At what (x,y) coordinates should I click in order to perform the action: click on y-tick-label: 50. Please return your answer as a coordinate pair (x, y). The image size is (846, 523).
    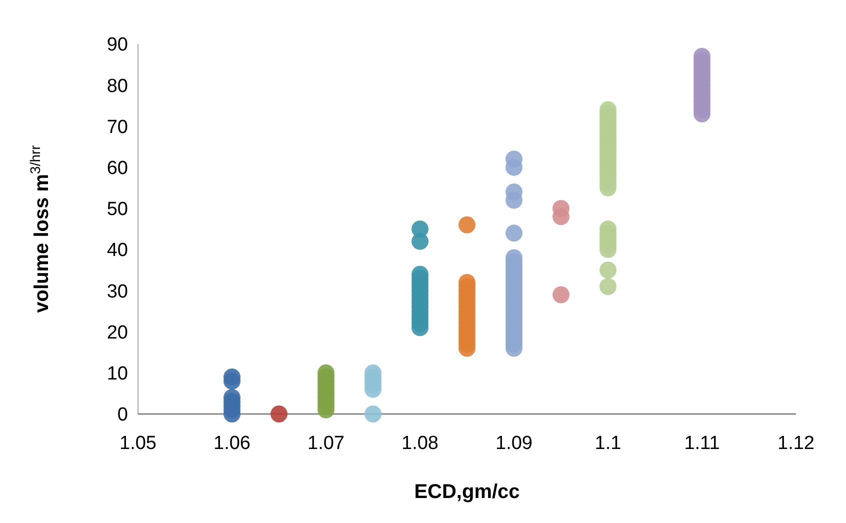
    Looking at the image, I should click on (117, 209).